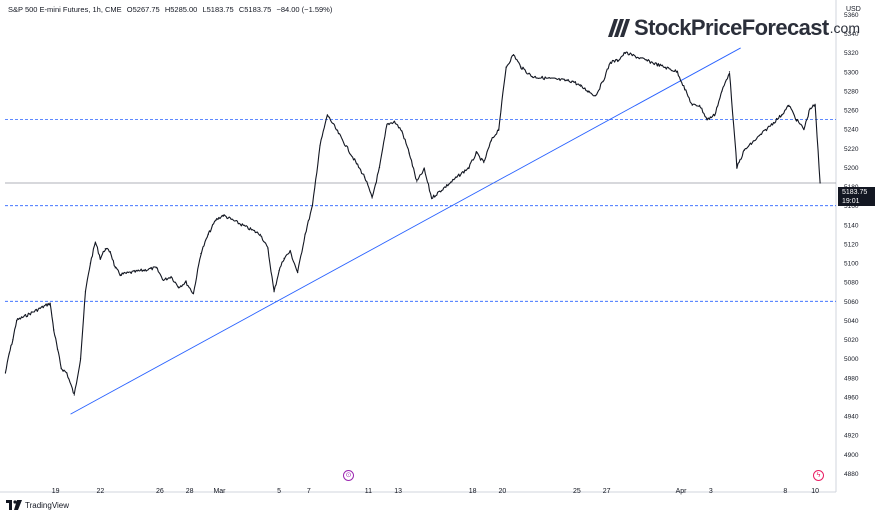  I want to click on price-tick-label: 4880, so click(851, 474).